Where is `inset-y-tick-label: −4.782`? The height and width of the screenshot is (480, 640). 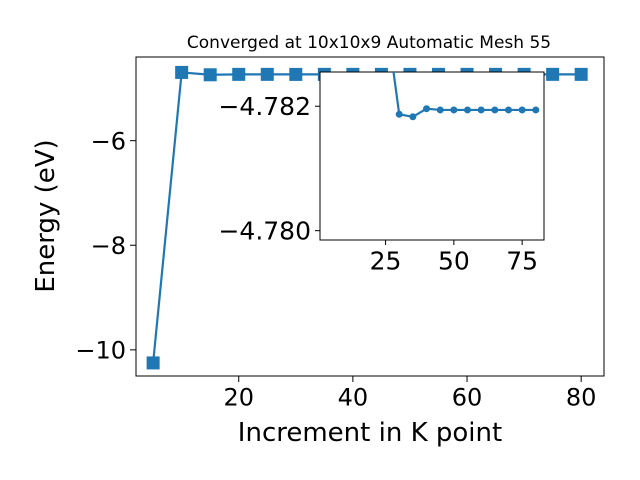
inset-y-tick-label: −4.782 is located at coordinates (264, 106).